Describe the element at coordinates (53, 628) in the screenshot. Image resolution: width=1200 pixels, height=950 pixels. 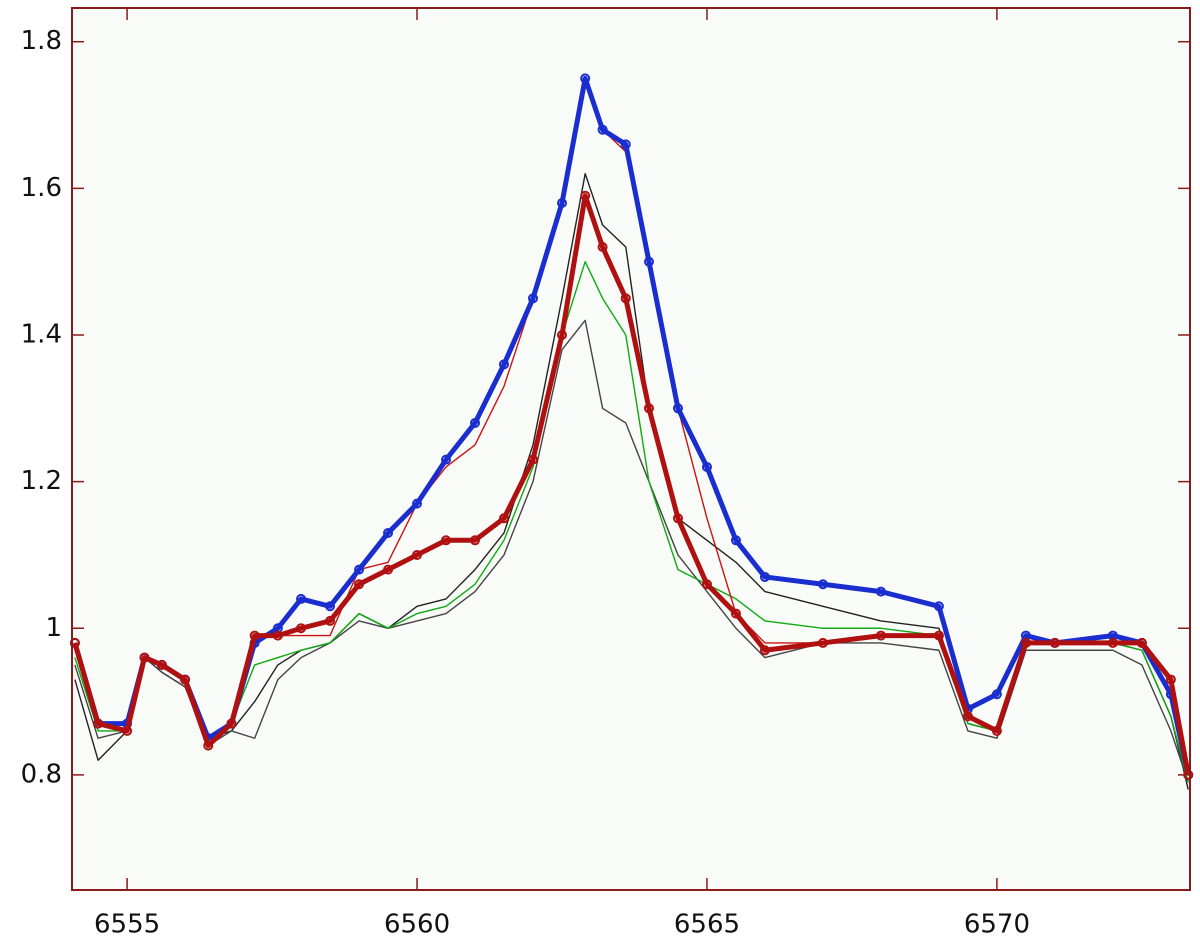
I see `y-tick-label: 1` at that location.